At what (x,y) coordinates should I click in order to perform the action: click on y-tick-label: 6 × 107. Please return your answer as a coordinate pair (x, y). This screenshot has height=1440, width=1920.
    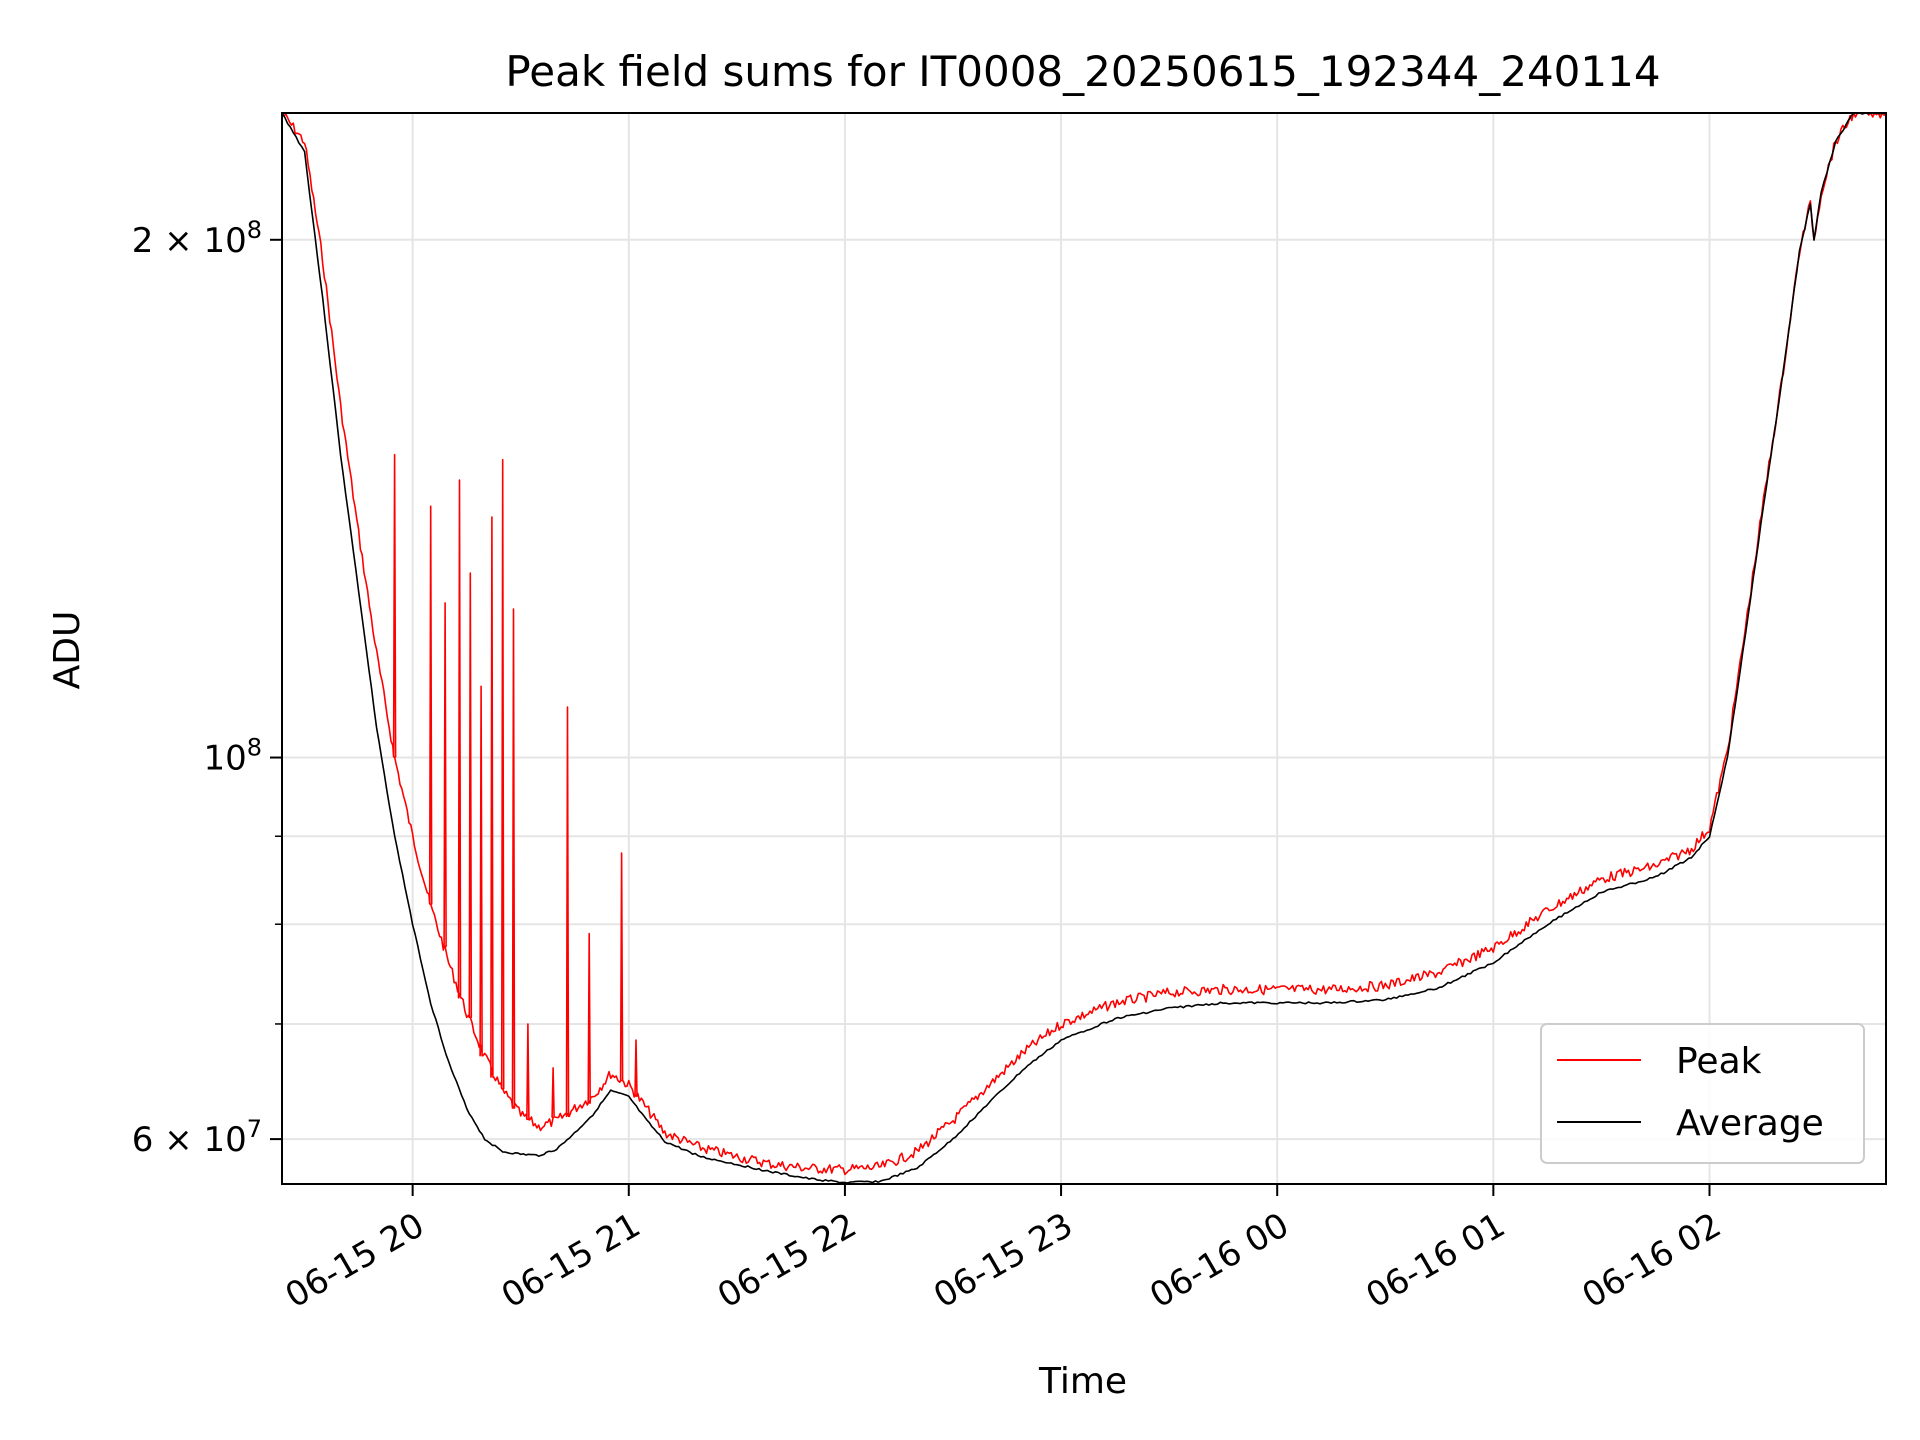
    Looking at the image, I should click on (197, 1137).